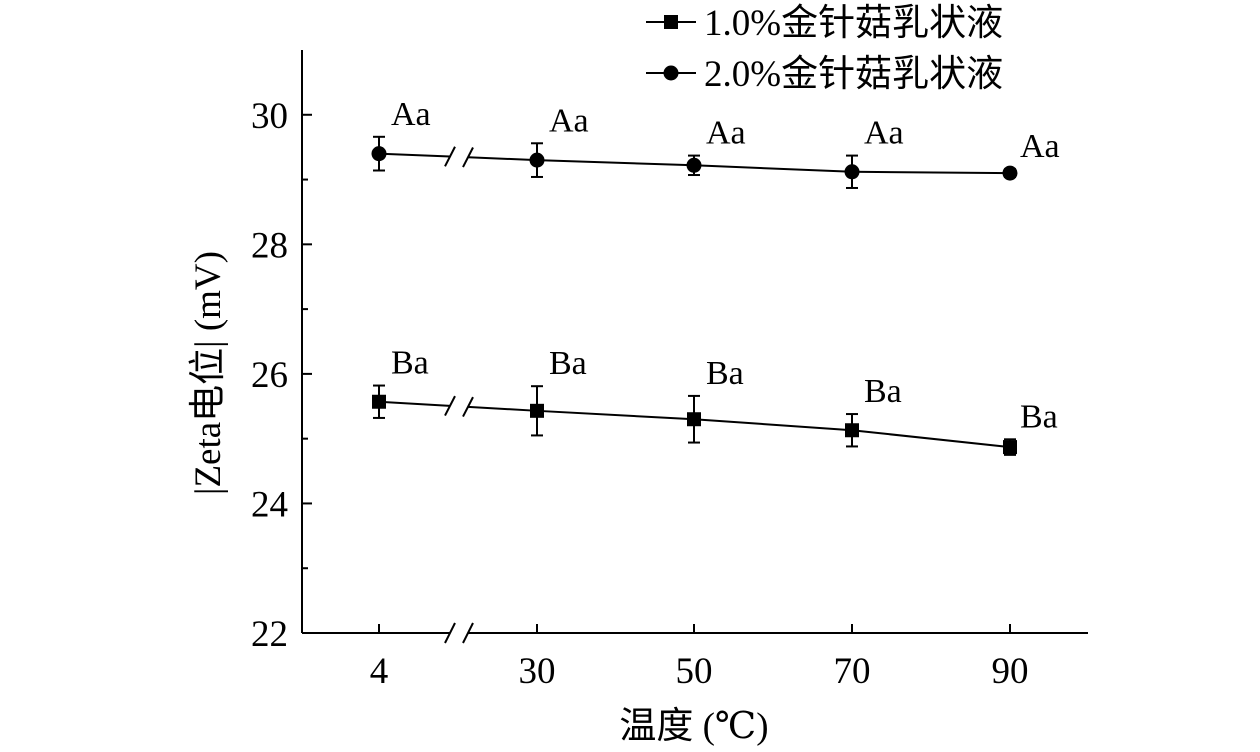 The image size is (1260, 752). Describe the element at coordinates (269, 375) in the screenshot. I see `y-tick-label: 26` at that location.